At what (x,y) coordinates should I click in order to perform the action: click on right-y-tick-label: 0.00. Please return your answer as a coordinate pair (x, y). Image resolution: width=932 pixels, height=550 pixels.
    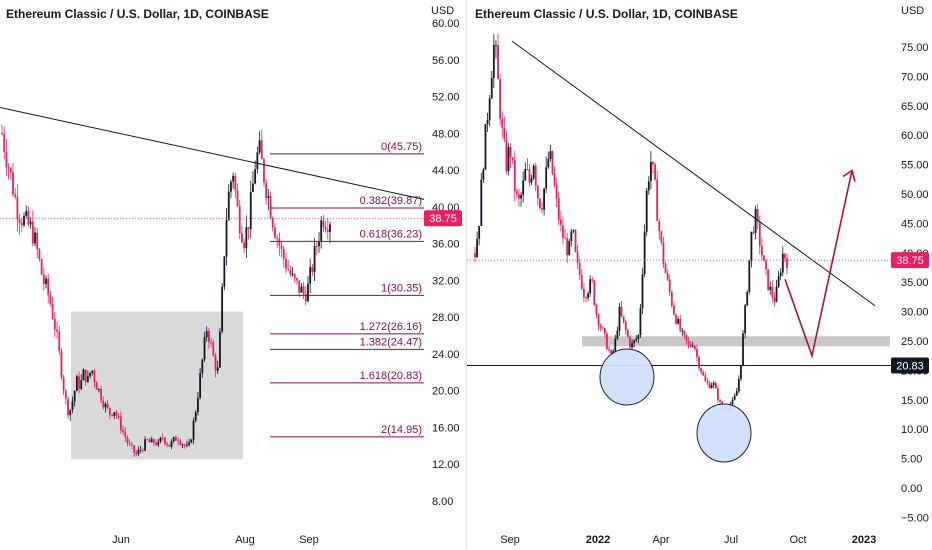
    Looking at the image, I should click on (911, 489).